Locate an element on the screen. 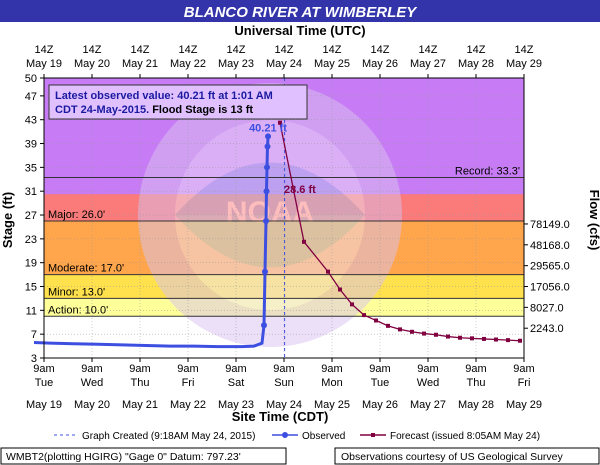 Image resolution: width=600 pixels, height=465 pixels. top-tick-date: May 29 is located at coordinates (524, 64).